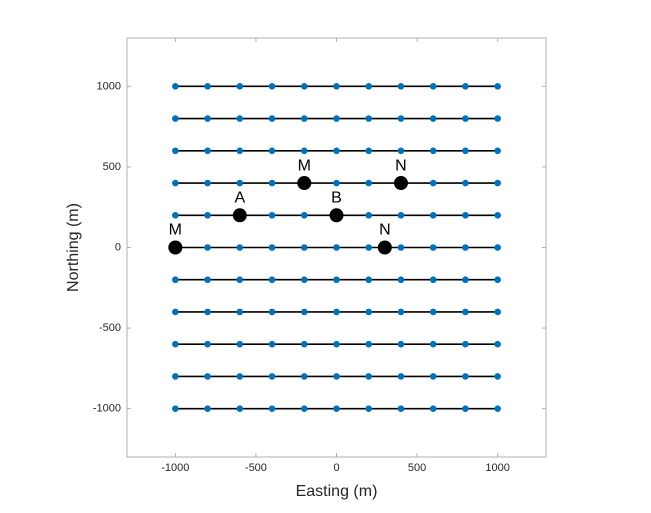  I want to click on y-tick-label: 0, so click(118, 247).